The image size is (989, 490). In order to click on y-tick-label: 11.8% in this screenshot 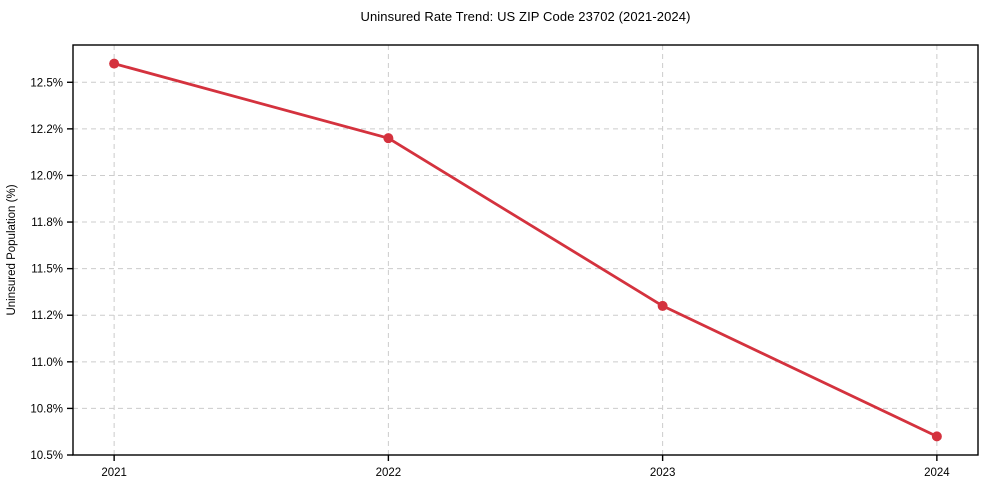, I will do `click(47, 223)`.